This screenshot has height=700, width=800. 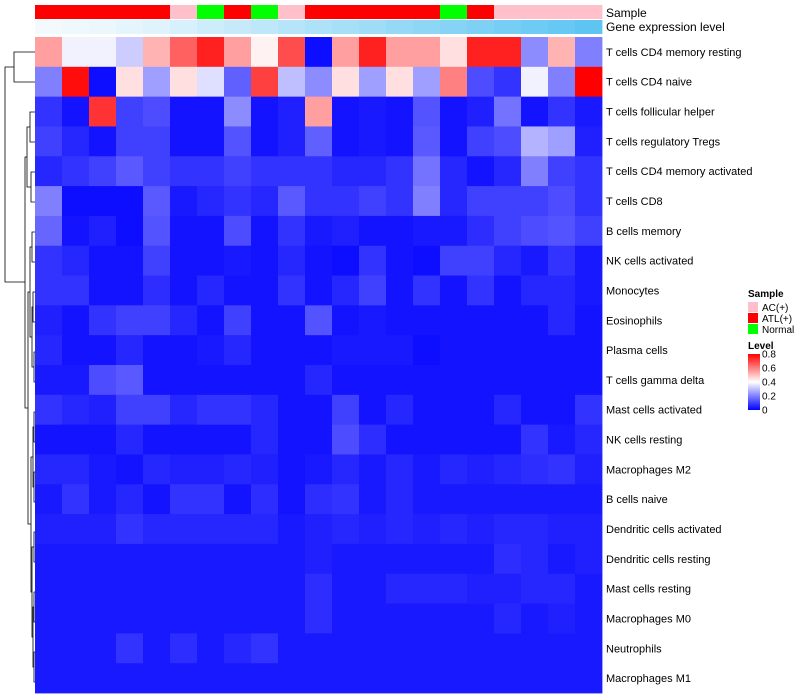 I want to click on row-label: B cells memory, so click(x=644, y=232).